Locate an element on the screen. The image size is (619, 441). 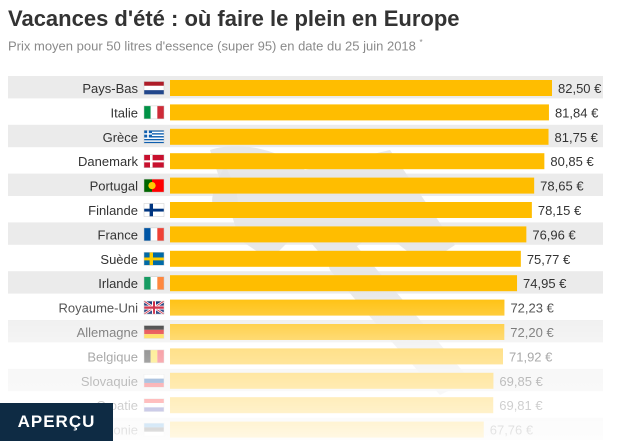
category-label: Slovaquie is located at coordinates (109, 381).